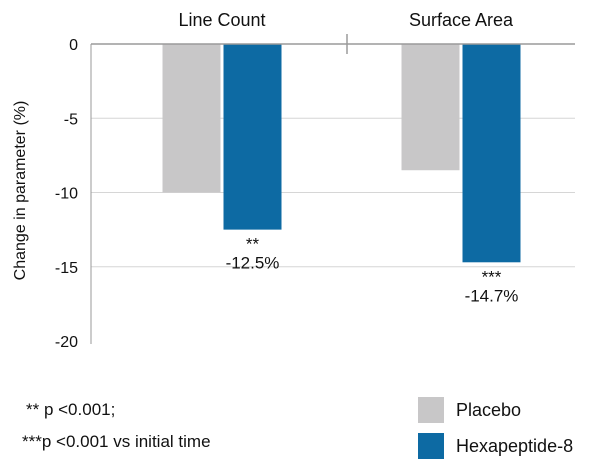  I want to click on y-tick-label: -15, so click(66, 268).